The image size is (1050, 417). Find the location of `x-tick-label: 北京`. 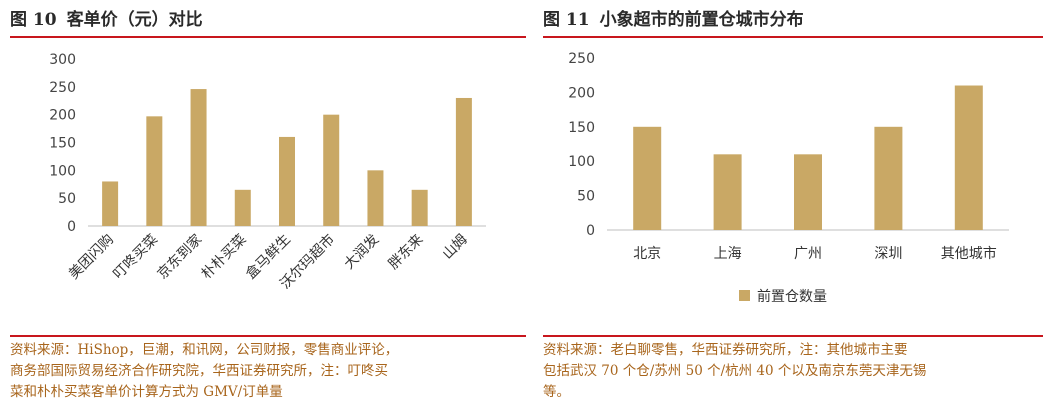

x-tick-label: 北京 is located at coordinates (647, 254).